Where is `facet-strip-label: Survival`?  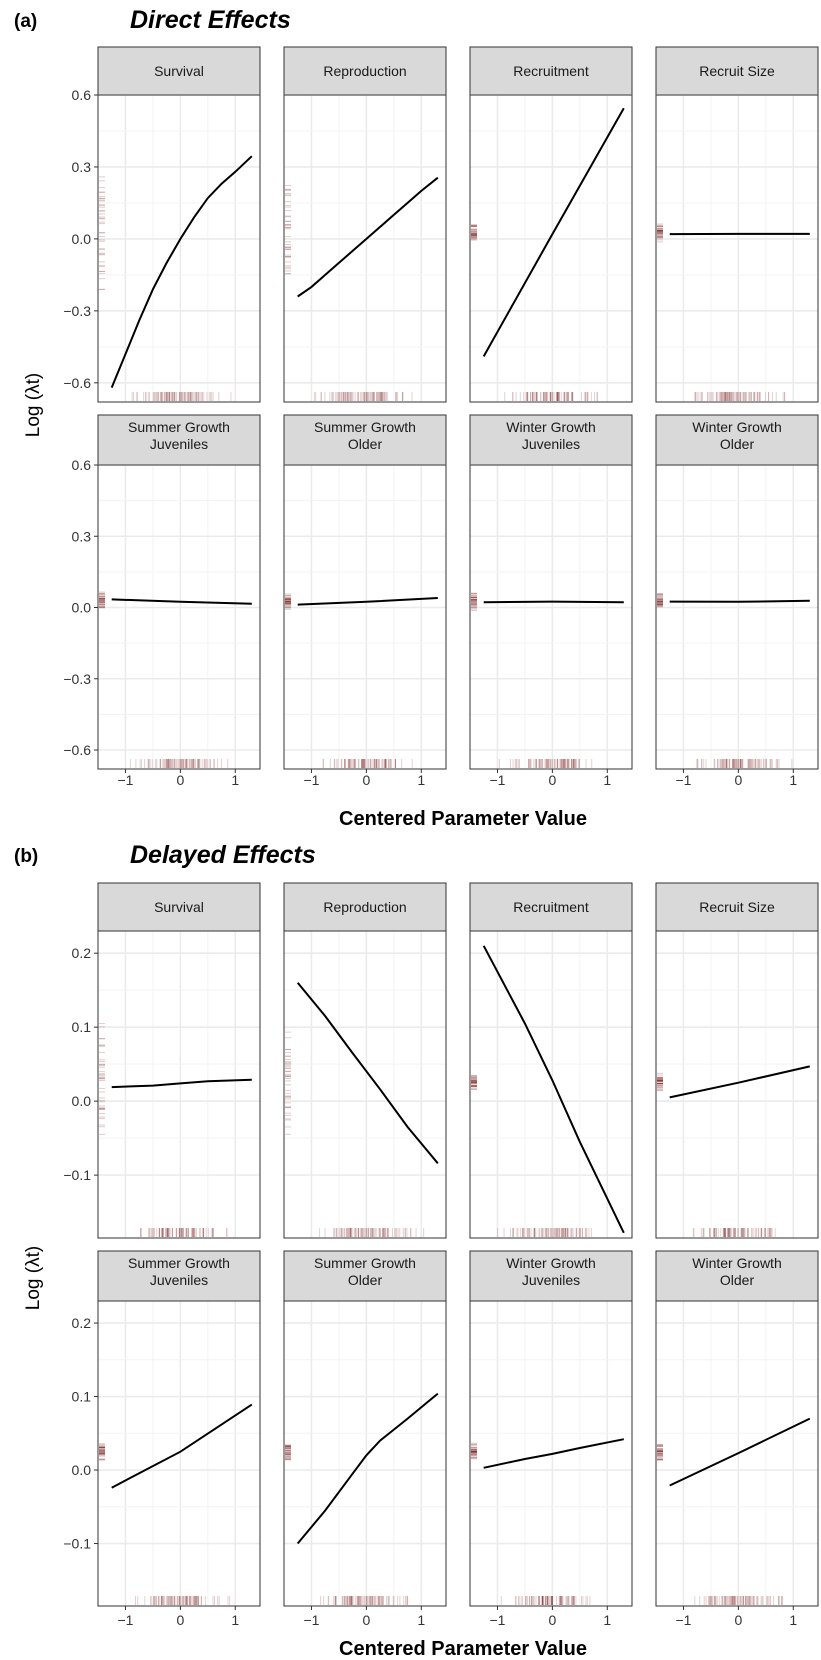
facet-strip-label: Survival is located at coordinates (179, 907).